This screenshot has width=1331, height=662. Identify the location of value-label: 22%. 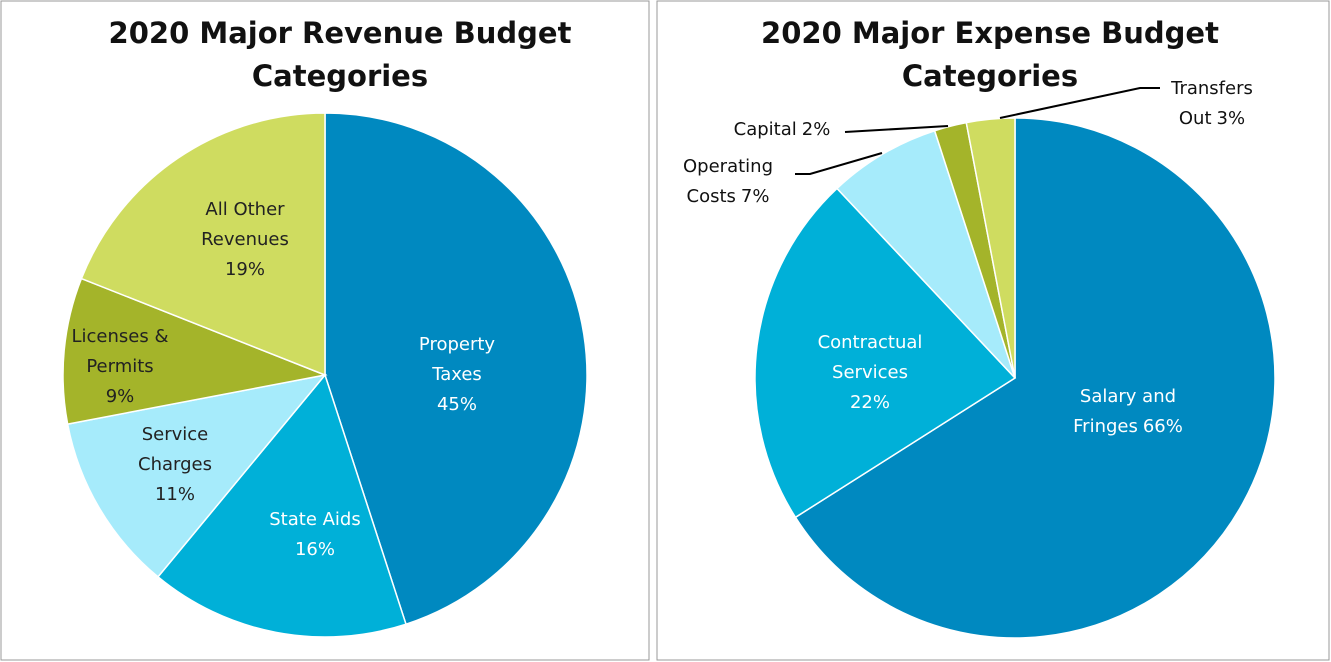
(870, 402).